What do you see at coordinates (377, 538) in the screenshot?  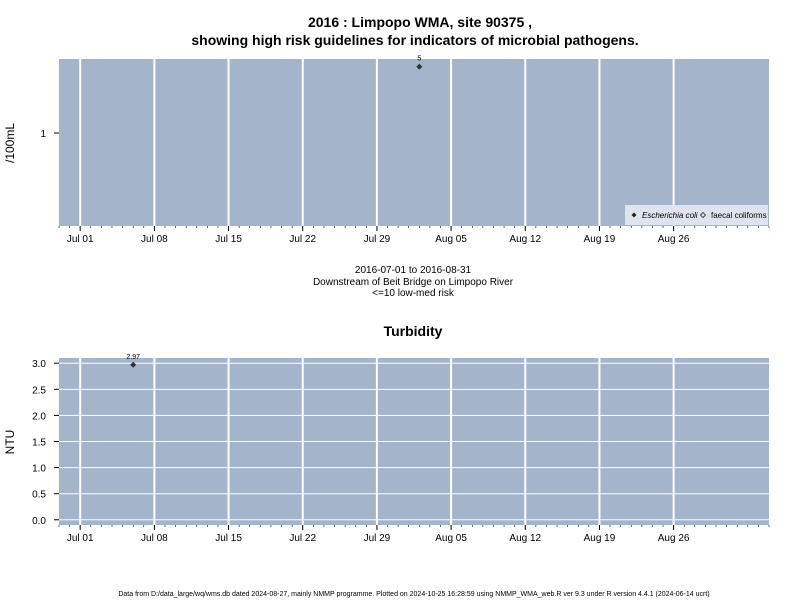 I see `chart2-x-tick-label: Jul 29` at bounding box center [377, 538].